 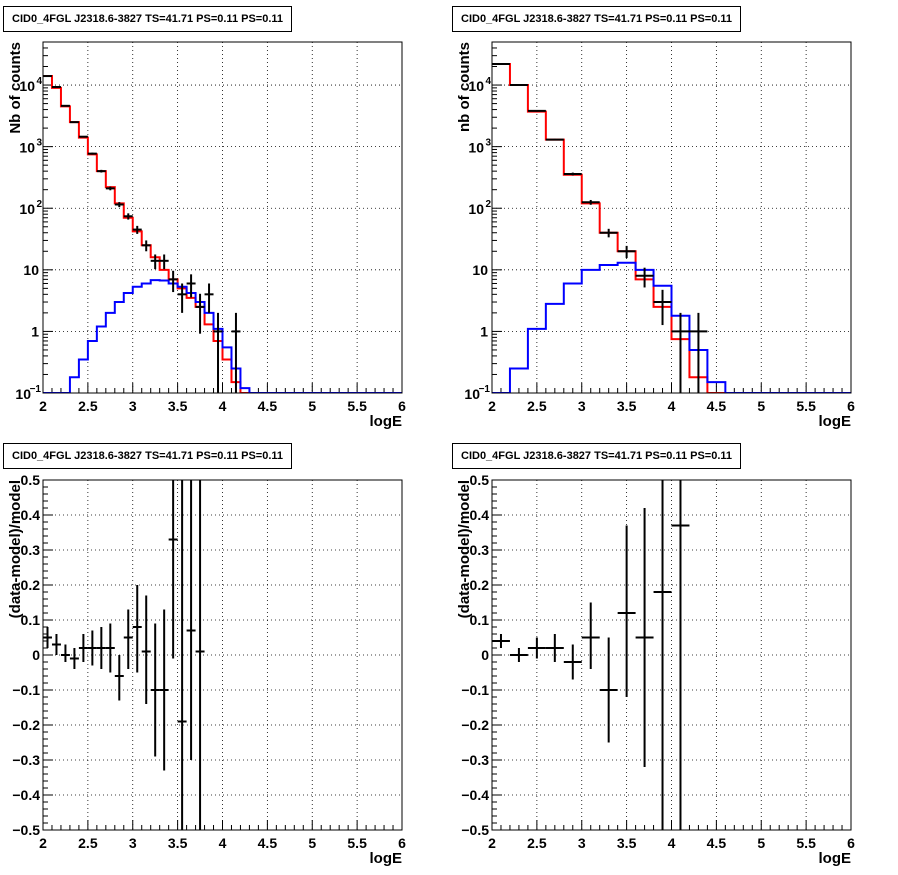 What do you see at coordinates (35, 331) in the screenshot?
I see `y-tick-label: 1` at bounding box center [35, 331].